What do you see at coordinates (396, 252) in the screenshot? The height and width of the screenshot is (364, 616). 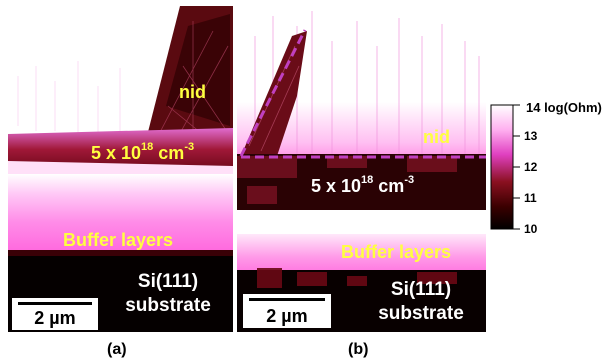 I see `panel-b-buffer-label: Buffer layers` at bounding box center [396, 252].